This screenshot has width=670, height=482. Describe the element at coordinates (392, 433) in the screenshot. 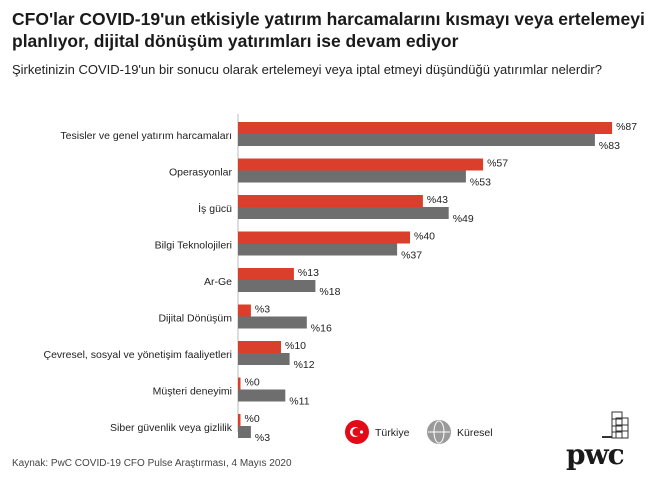

I see `legend-label: Türkiye` at that location.